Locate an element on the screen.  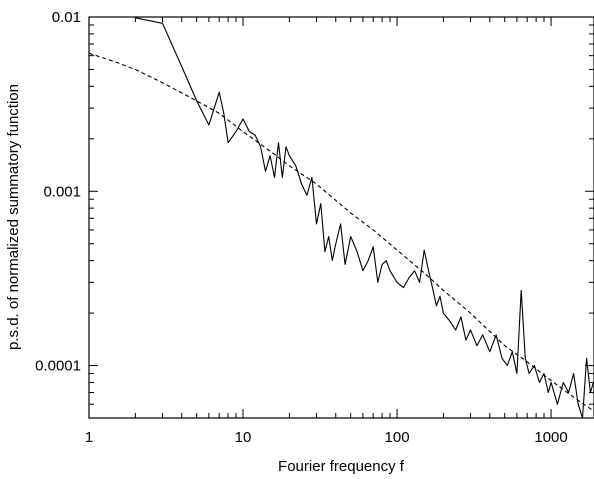
y-tick-label: 0.01 is located at coordinates (66, 17).